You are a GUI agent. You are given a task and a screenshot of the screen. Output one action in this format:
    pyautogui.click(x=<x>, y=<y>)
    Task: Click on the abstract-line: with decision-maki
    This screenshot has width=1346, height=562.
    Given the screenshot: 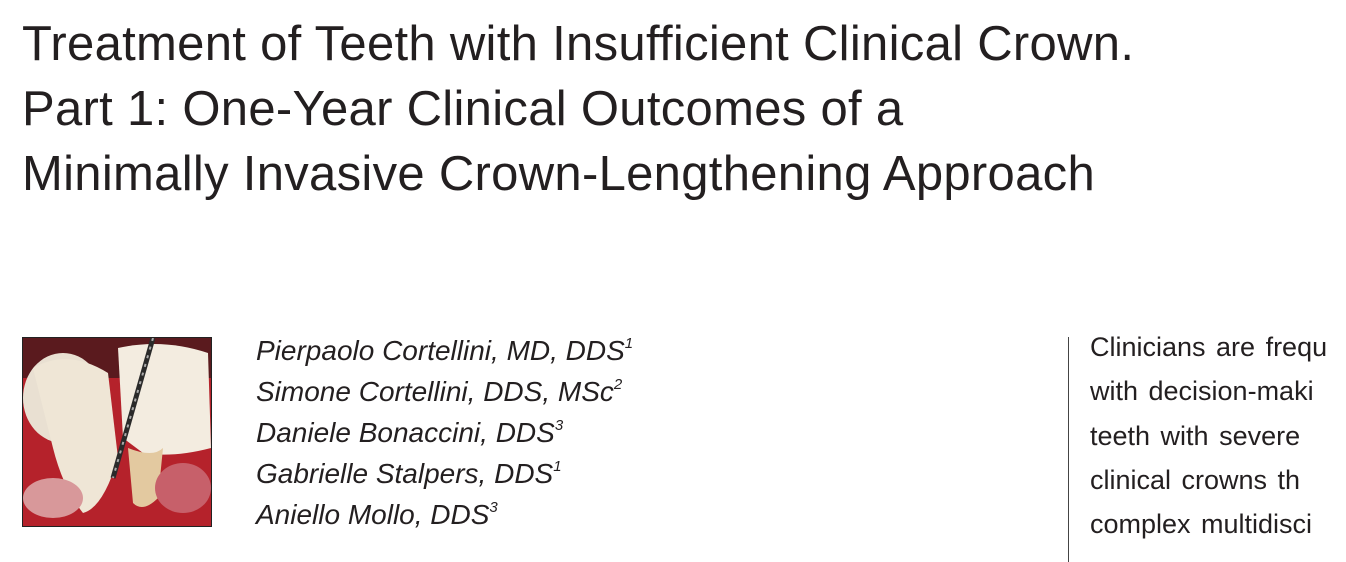 What is the action you would take?
    pyautogui.click(x=1202, y=391)
    